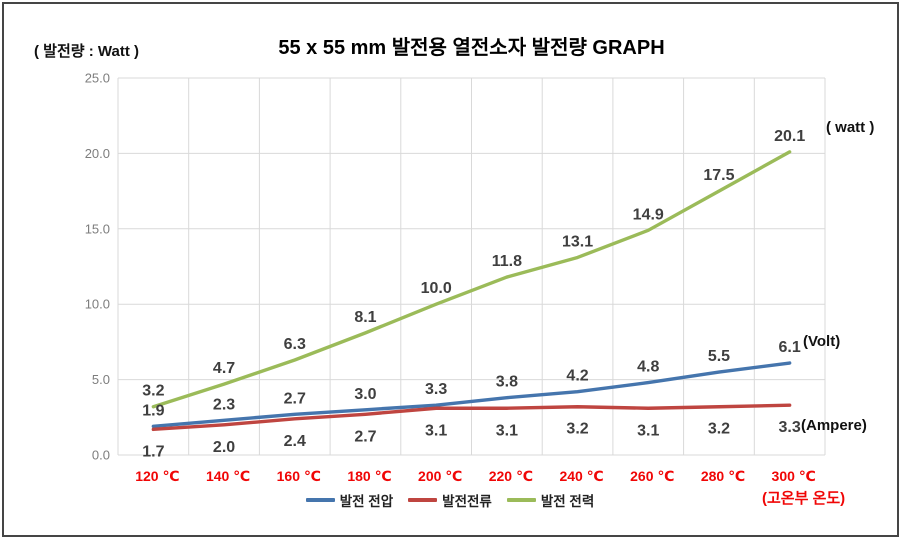 The height and width of the screenshot is (537, 900). What do you see at coordinates (366, 501) in the screenshot?
I see `legend-label-voltage: 발전 전압` at bounding box center [366, 501].